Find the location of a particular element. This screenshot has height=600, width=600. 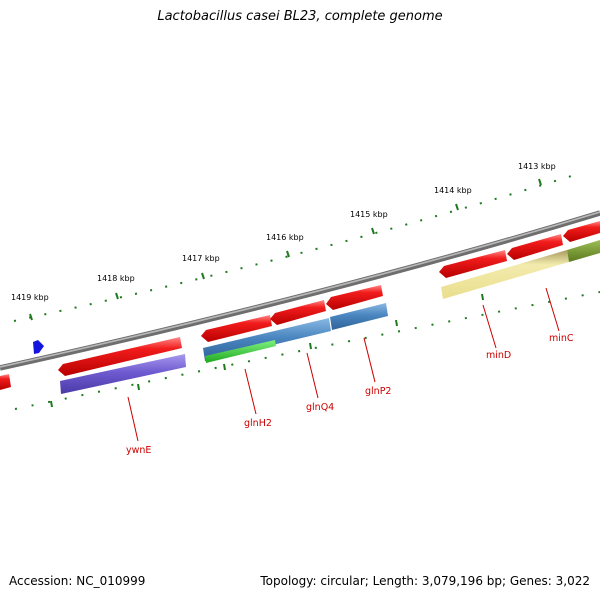

inner-tick-b is located at coordinates (138, 387).